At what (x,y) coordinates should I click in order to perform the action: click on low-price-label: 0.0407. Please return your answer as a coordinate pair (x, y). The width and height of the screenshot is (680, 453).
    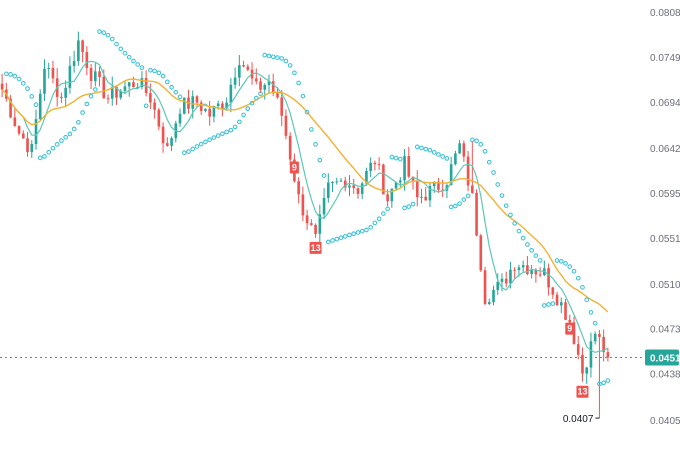
    Looking at the image, I should click on (578, 419).